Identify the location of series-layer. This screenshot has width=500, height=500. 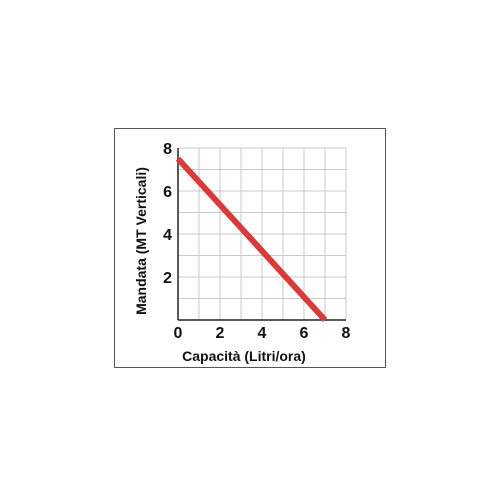
(251, 239).